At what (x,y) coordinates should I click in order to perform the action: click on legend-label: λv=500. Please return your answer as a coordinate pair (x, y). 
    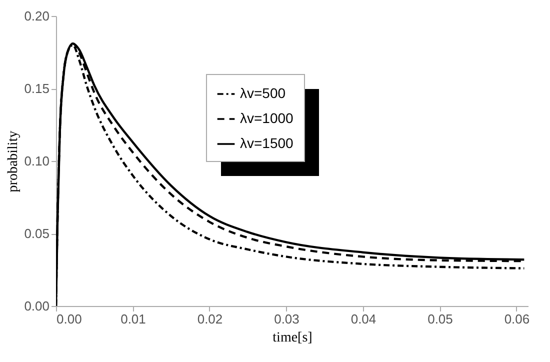
    Looking at the image, I should click on (263, 93).